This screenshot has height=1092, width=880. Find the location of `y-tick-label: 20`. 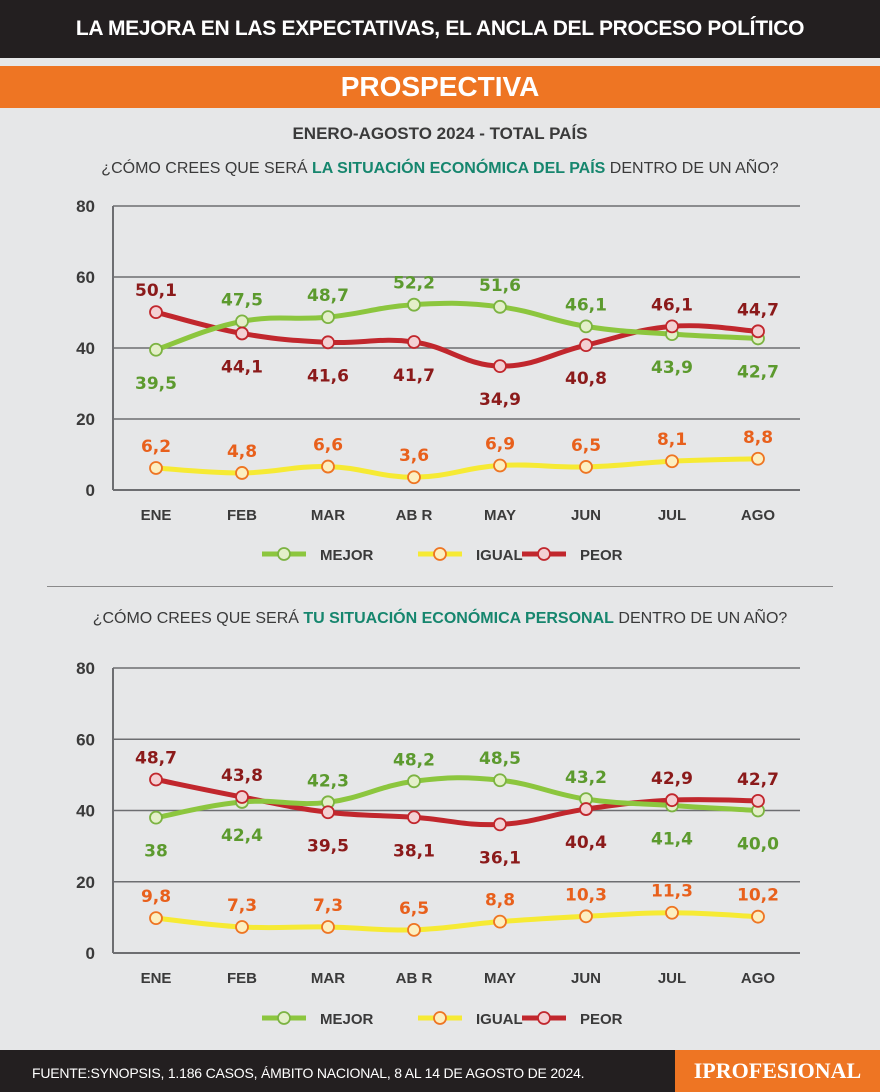

y-tick-label: 20 is located at coordinates (85, 419).